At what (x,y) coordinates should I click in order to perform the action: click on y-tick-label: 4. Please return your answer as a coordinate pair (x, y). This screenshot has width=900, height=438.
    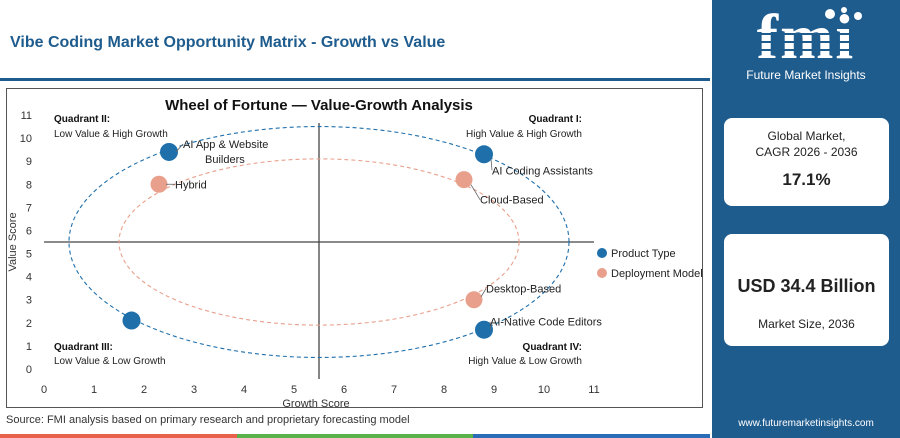
    Looking at the image, I should click on (29, 278).